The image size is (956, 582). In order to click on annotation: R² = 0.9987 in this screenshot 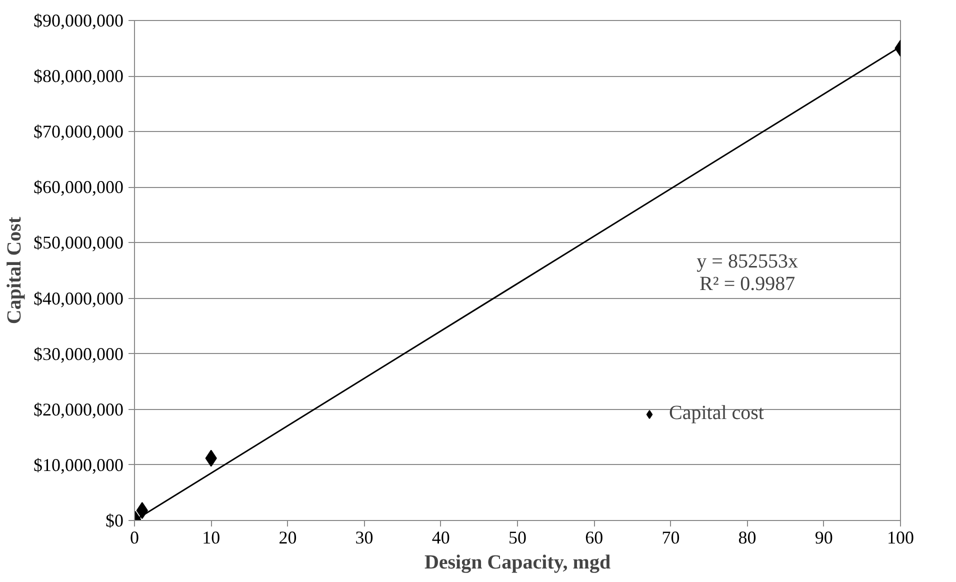, I will do `click(747, 283)`.